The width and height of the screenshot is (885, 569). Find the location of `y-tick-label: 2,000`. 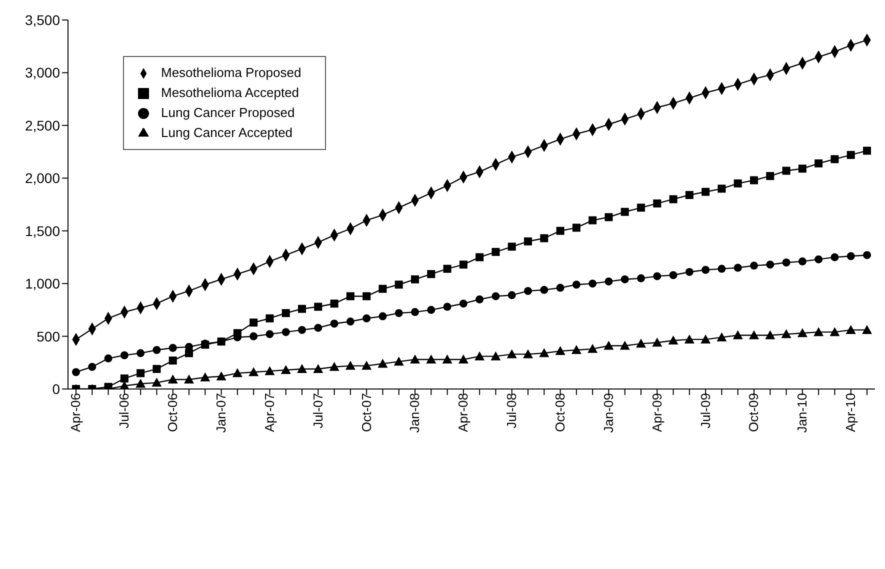

y-tick-label: 2,000 is located at coordinates (42, 178).